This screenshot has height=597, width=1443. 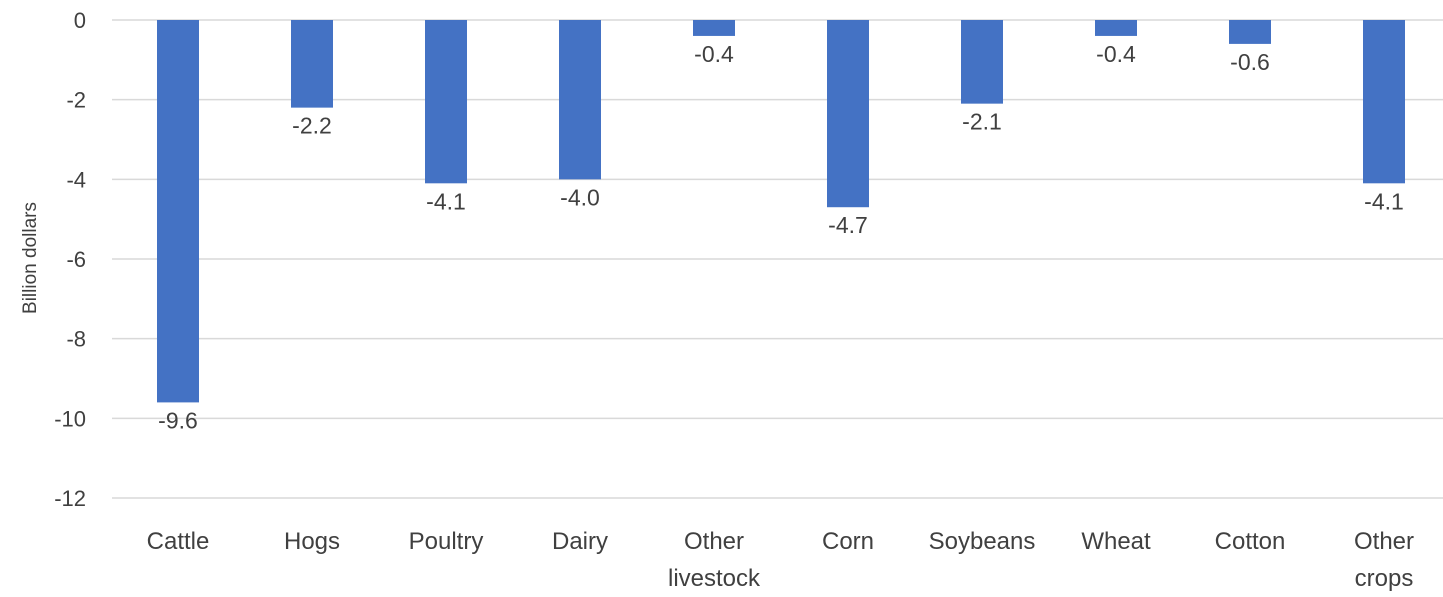 I want to click on data-label: -9.6, so click(x=178, y=420).